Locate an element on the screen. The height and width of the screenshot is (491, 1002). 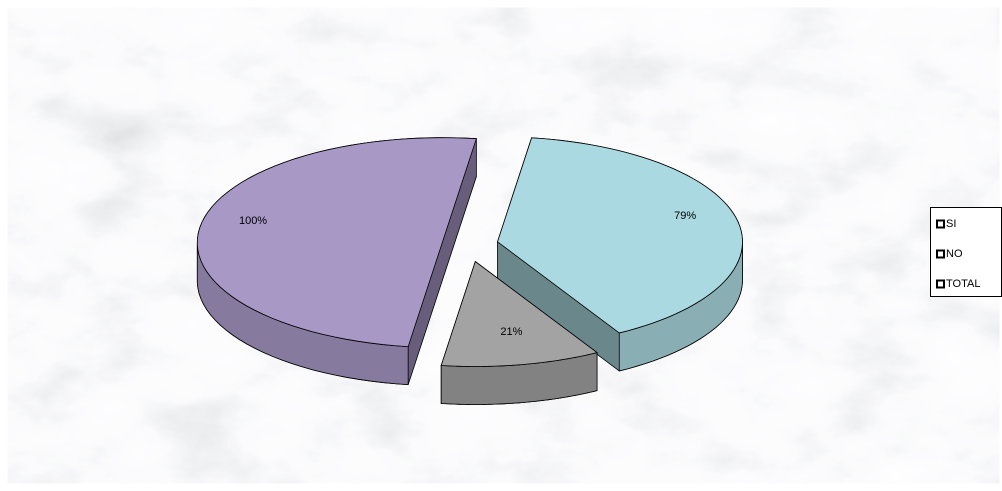
data-label: 100% is located at coordinates (253, 221).